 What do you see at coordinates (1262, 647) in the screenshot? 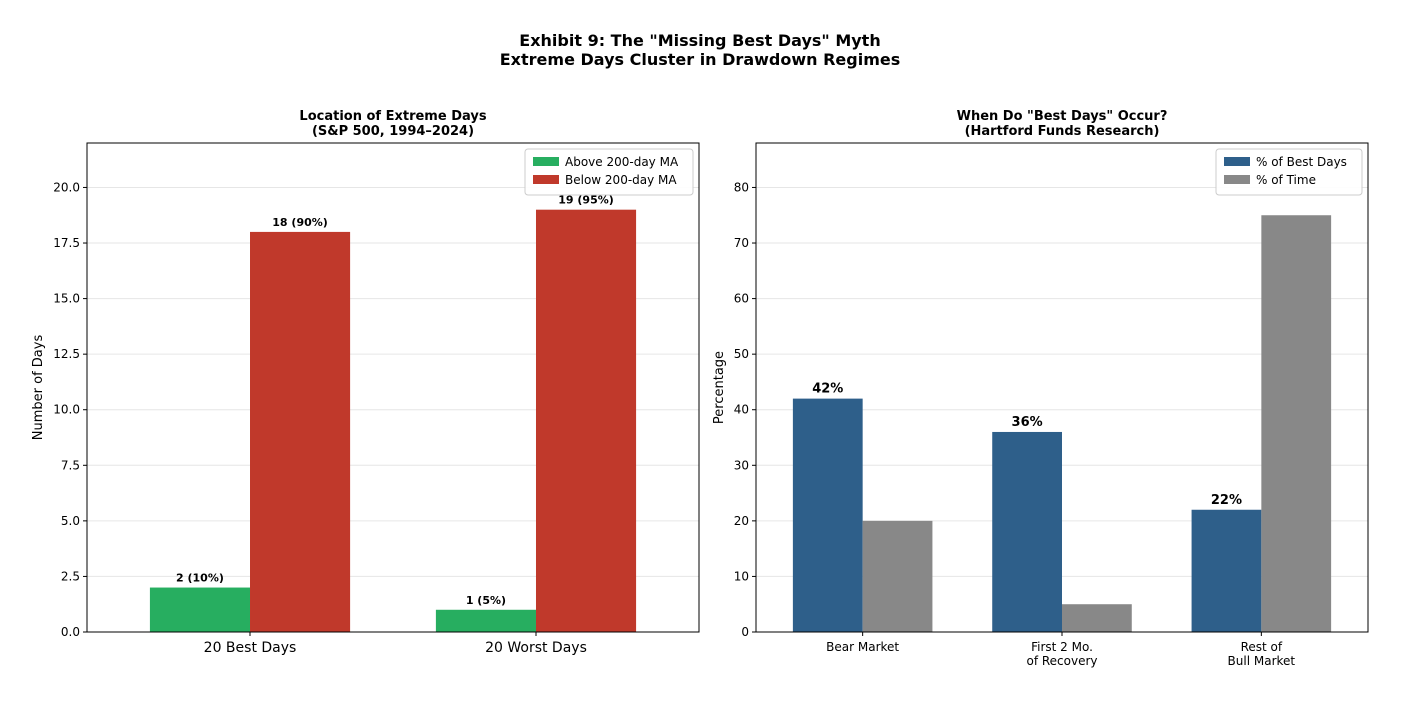
I see `x-tick-label: Rest of` at bounding box center [1262, 647].